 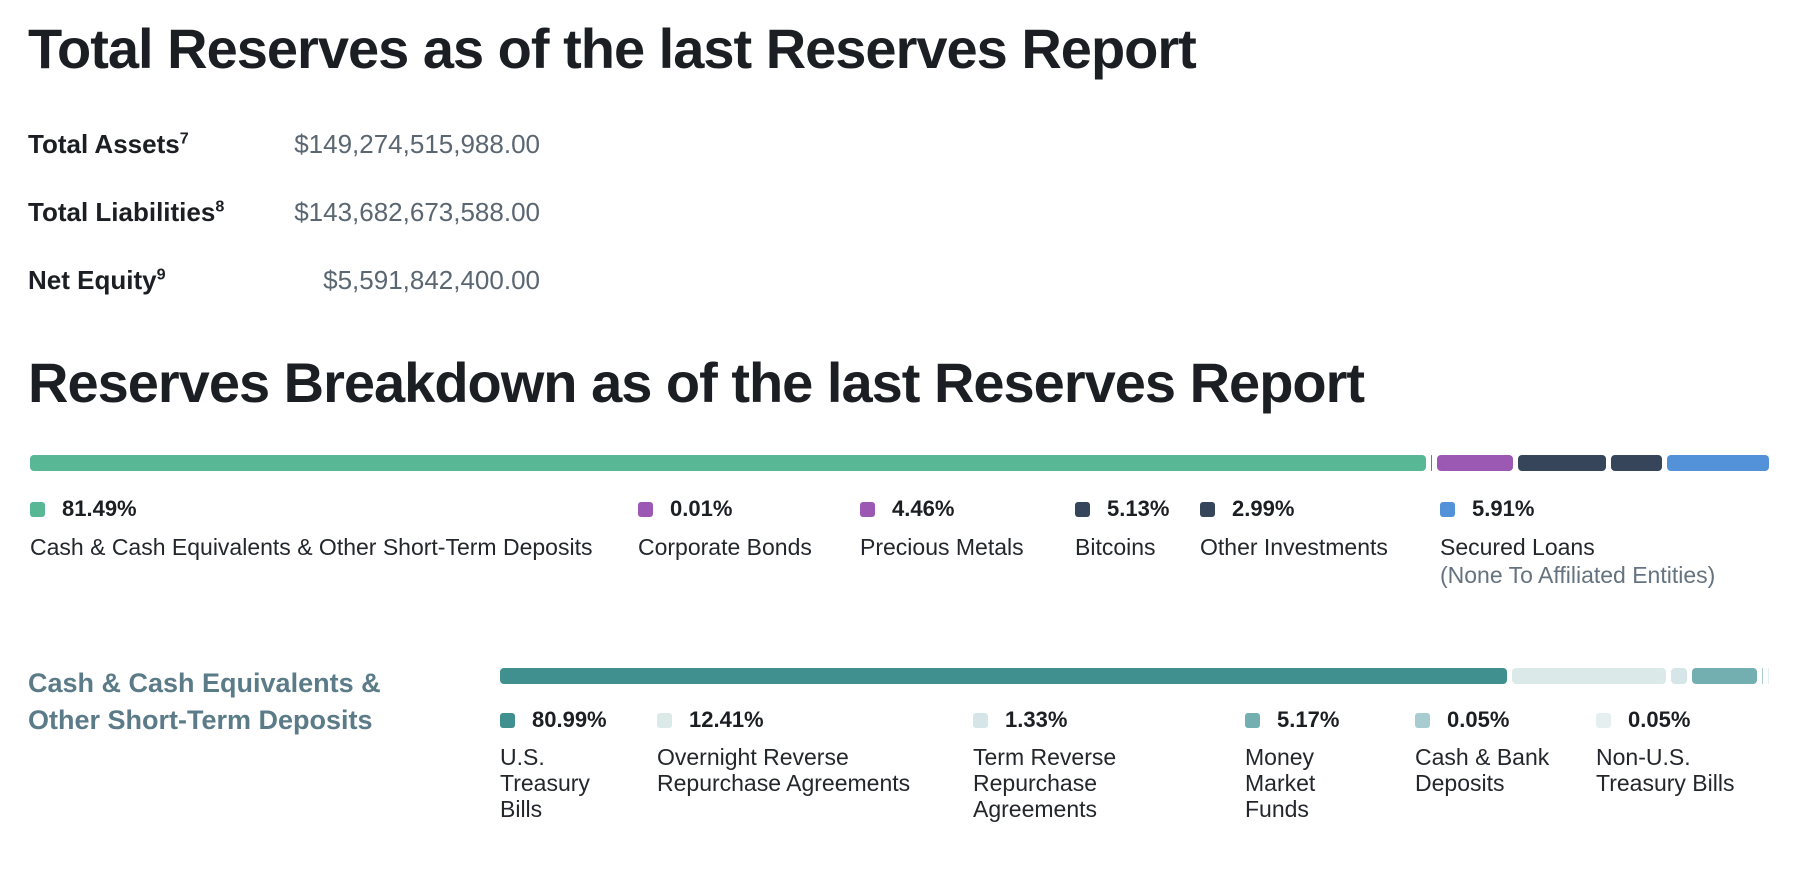 I want to click on legend-head: 81.49%, so click(x=311, y=508).